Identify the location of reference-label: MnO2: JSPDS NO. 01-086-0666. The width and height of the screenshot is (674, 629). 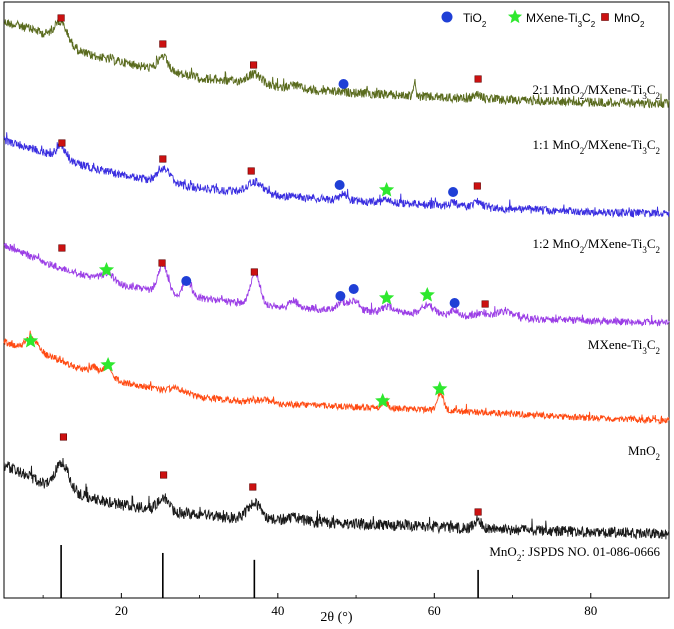
(574, 553).